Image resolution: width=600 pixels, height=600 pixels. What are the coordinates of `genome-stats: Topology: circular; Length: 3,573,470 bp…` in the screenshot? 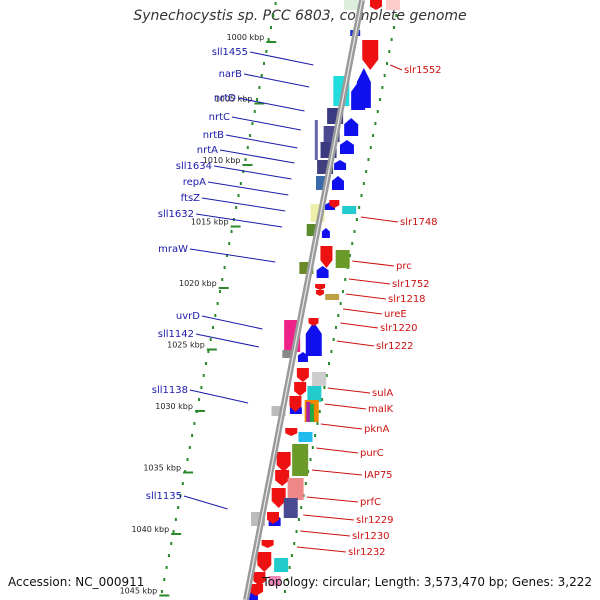 It's located at (427, 582).